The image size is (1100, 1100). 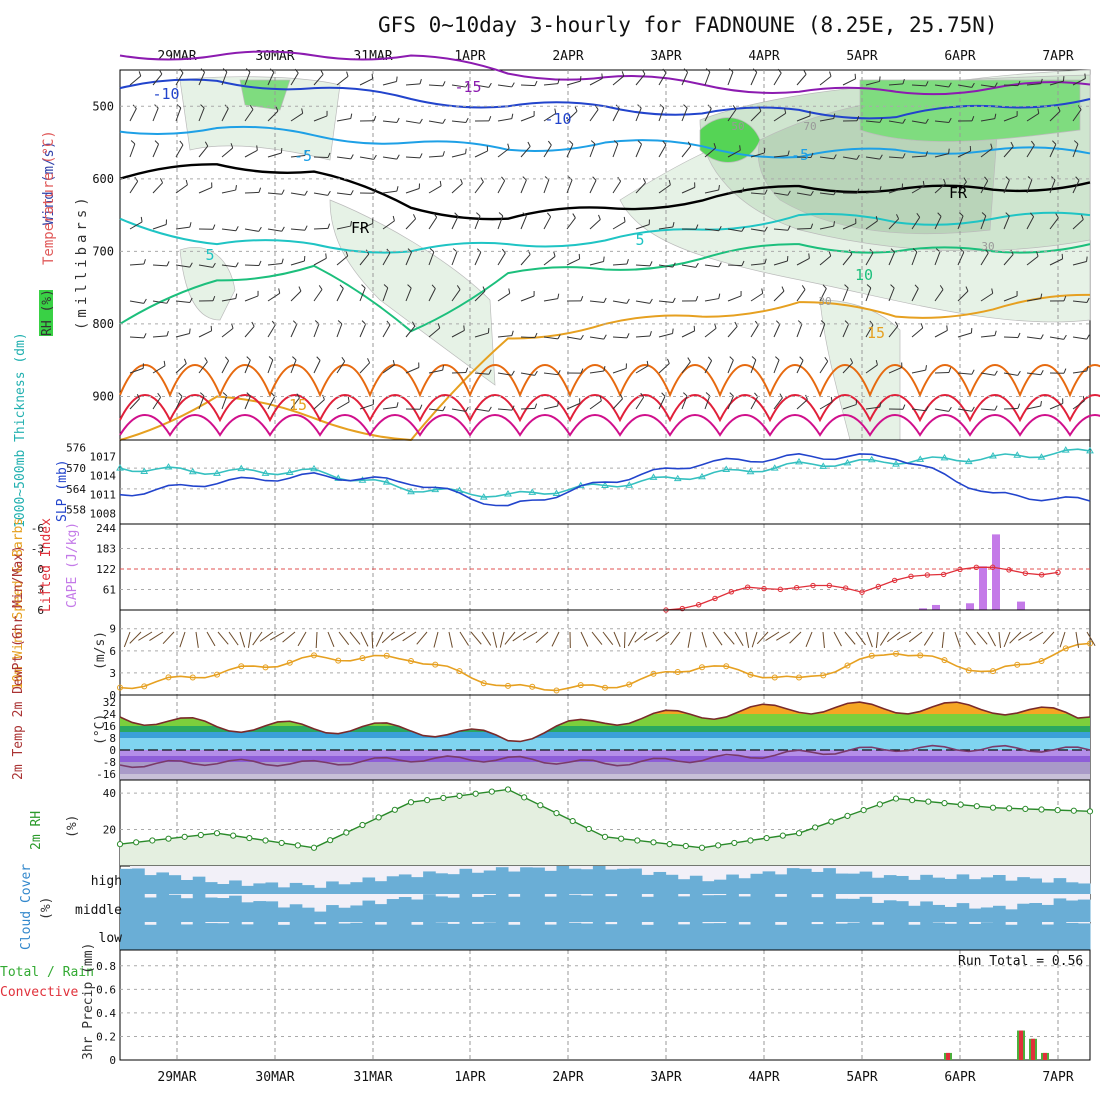 I want to click on temp2m-tick: 0, so click(x=112, y=750).